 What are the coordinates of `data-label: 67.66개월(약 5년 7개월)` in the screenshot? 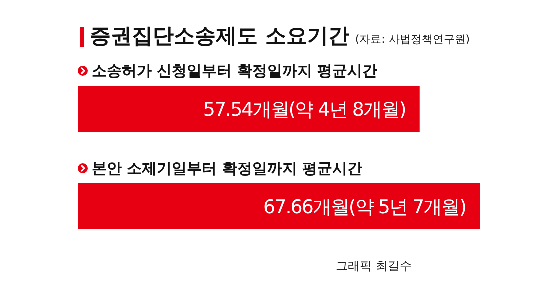 It's located at (365, 207).